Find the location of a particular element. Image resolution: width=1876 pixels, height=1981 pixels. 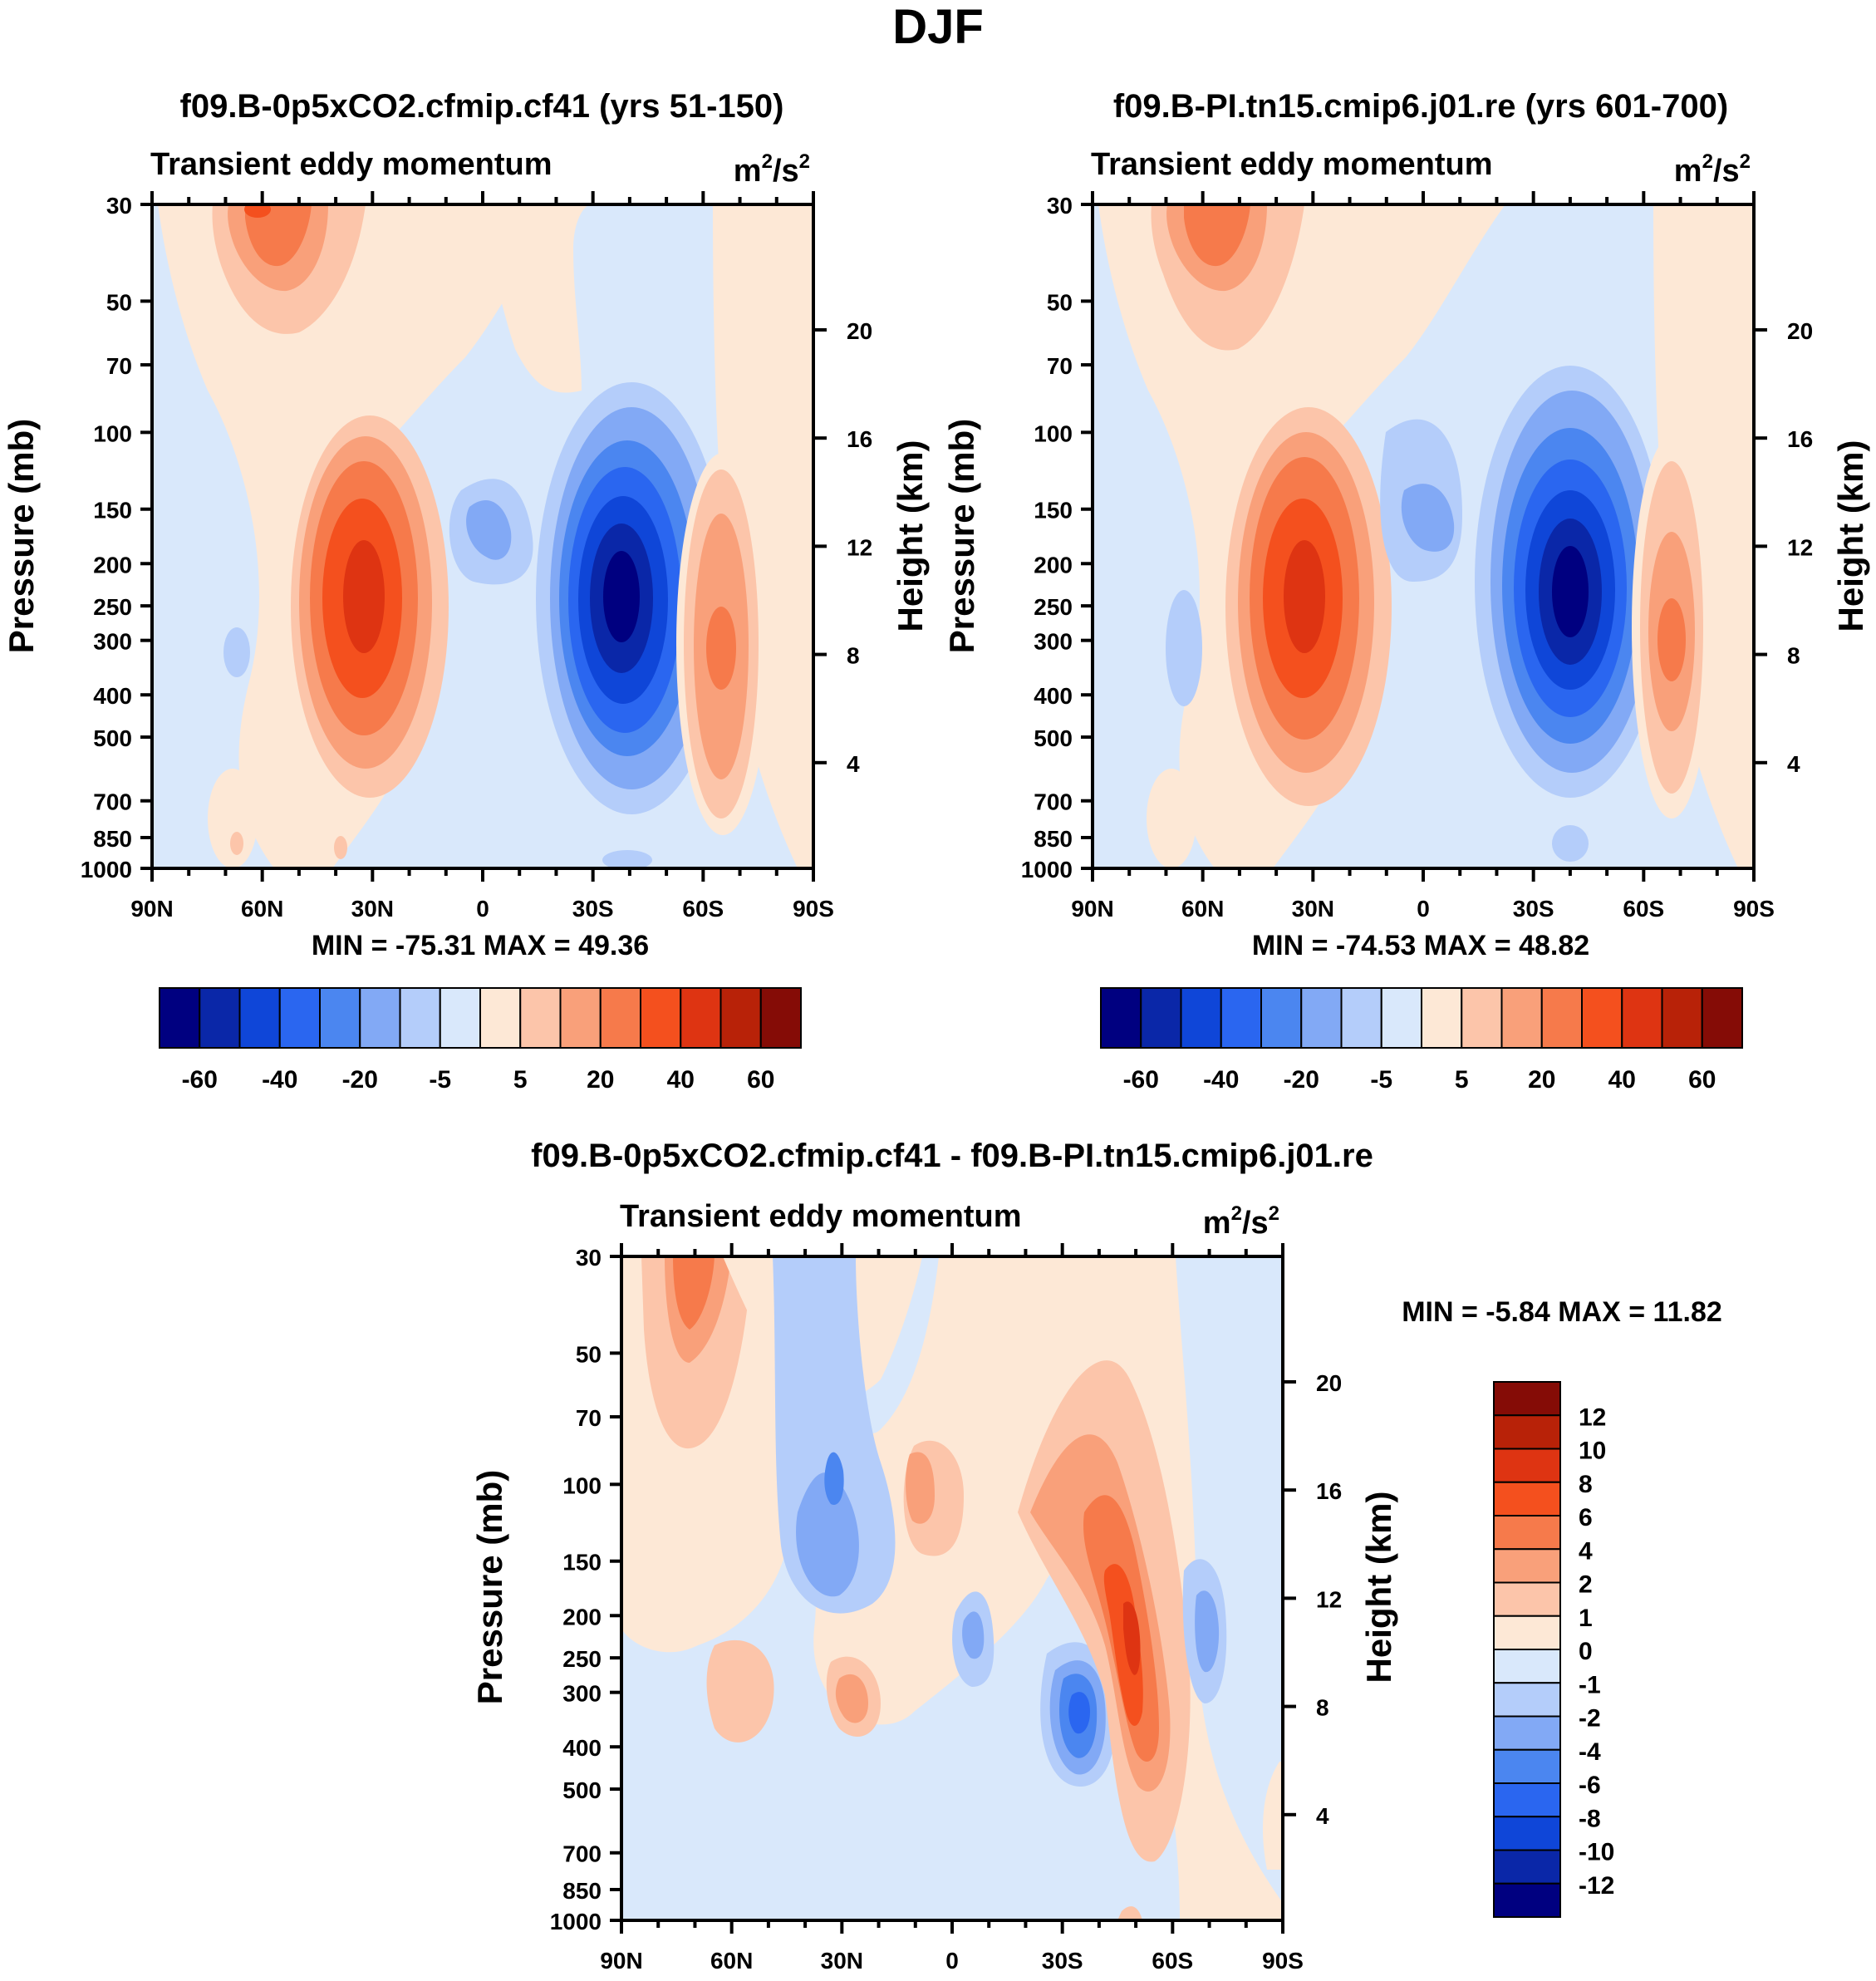

units-label: m2/s2 is located at coordinates (772, 169).